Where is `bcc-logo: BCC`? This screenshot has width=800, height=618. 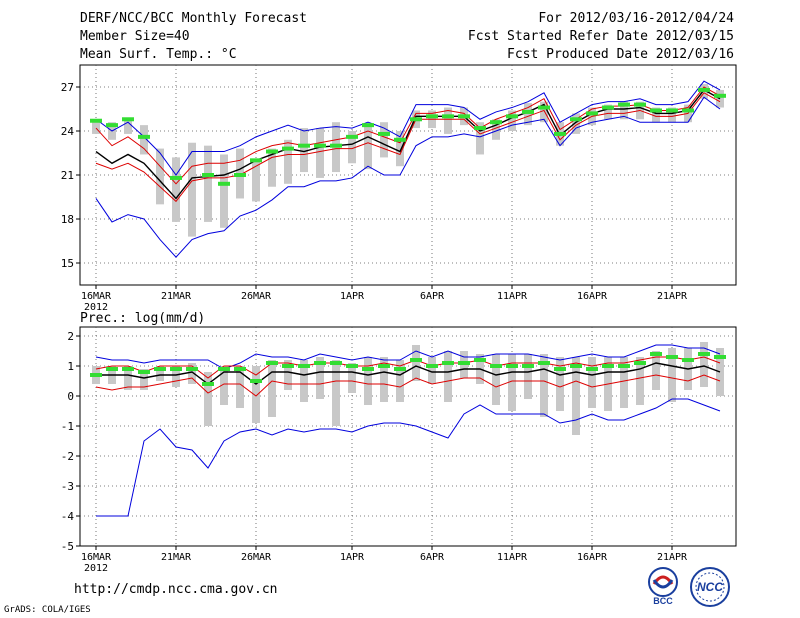 bcc-logo: BCC is located at coordinates (663, 586).